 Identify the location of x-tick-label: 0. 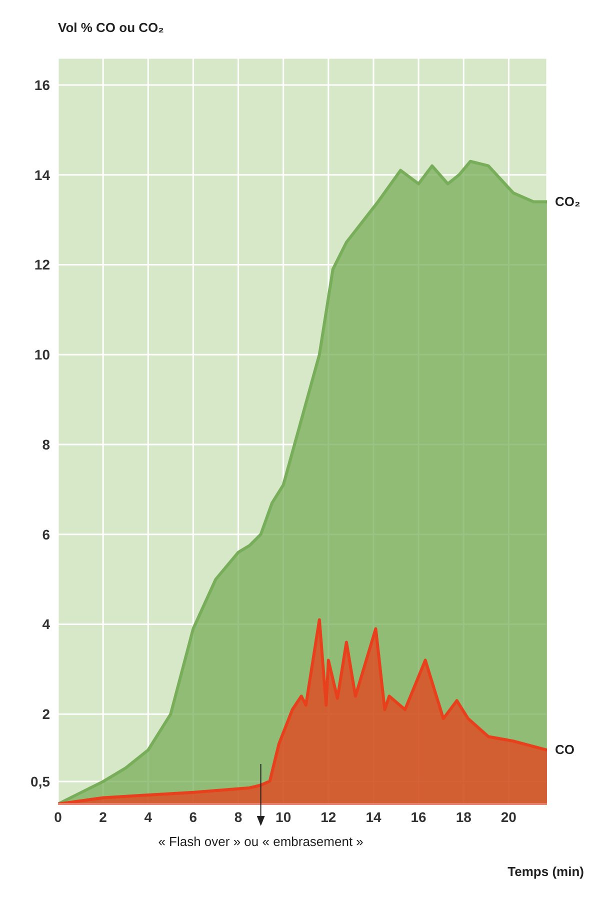
(58, 816).